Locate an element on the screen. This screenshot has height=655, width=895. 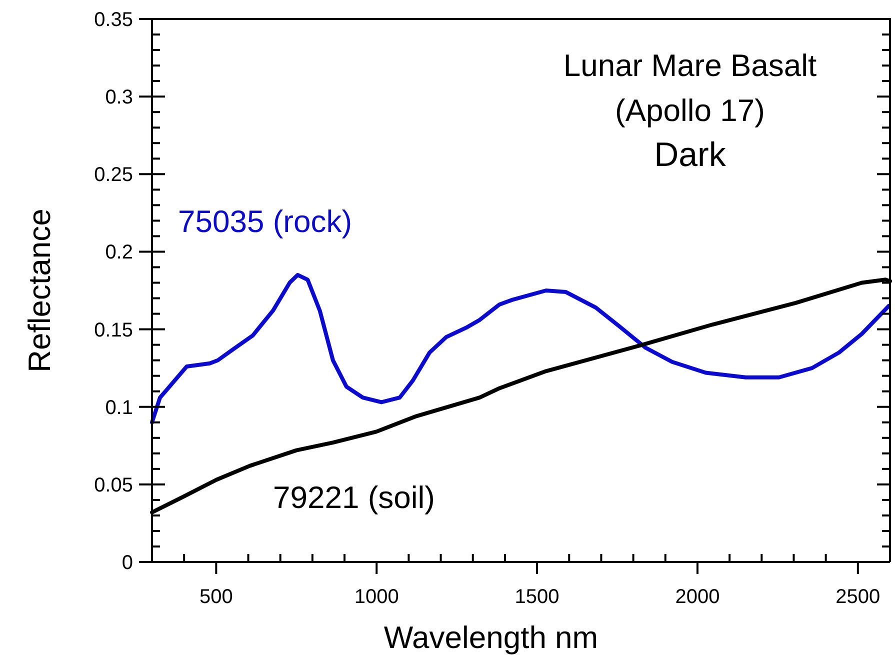
annotation: (Apollo 17) is located at coordinates (690, 110).